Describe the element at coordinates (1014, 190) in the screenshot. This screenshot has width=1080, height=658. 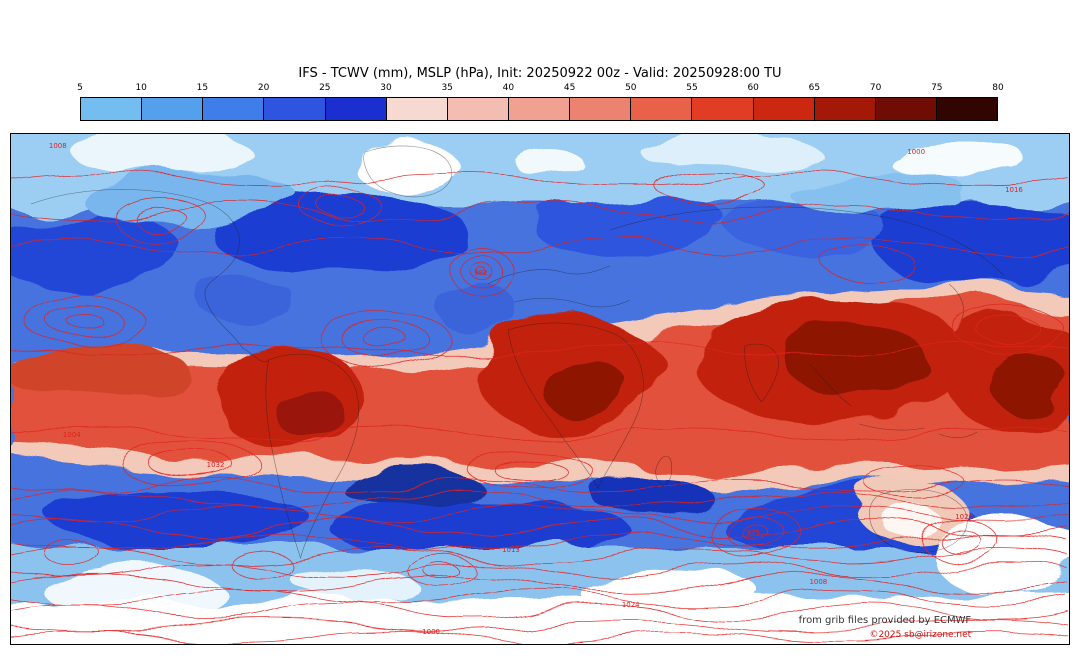
I see `isobar-label: 1016` at that location.